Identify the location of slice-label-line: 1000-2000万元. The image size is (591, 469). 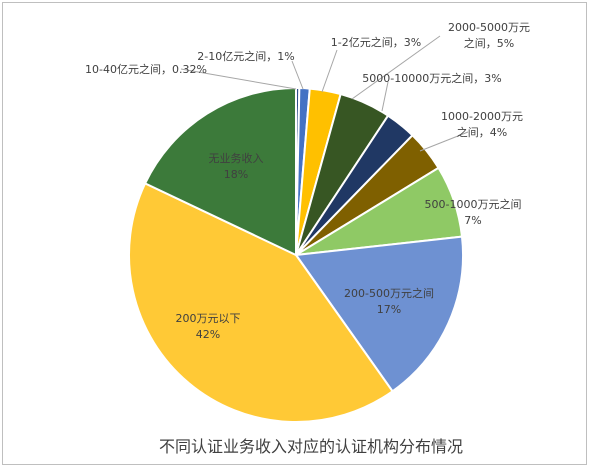
(482, 116).